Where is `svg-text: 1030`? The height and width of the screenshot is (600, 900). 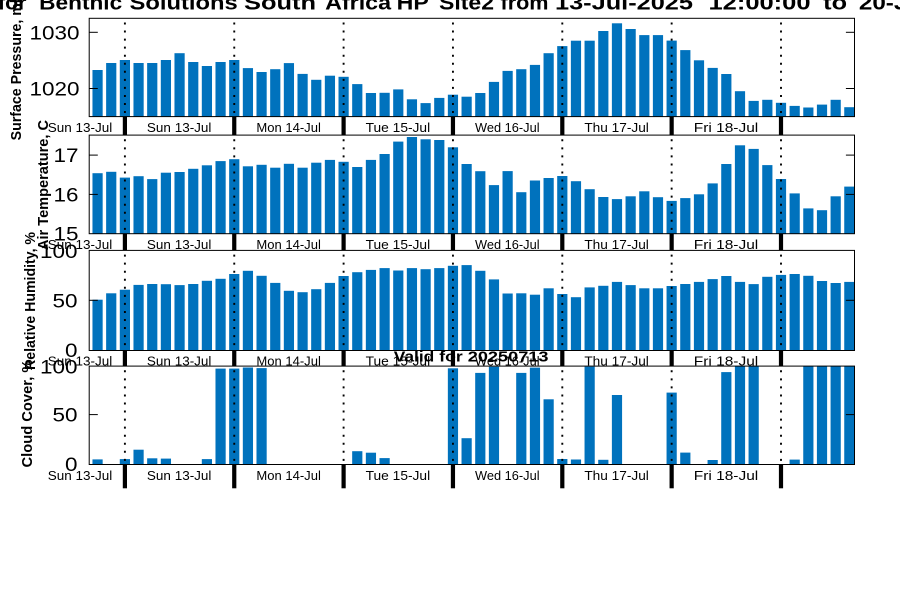 svg-text: 1030 is located at coordinates (55, 33).